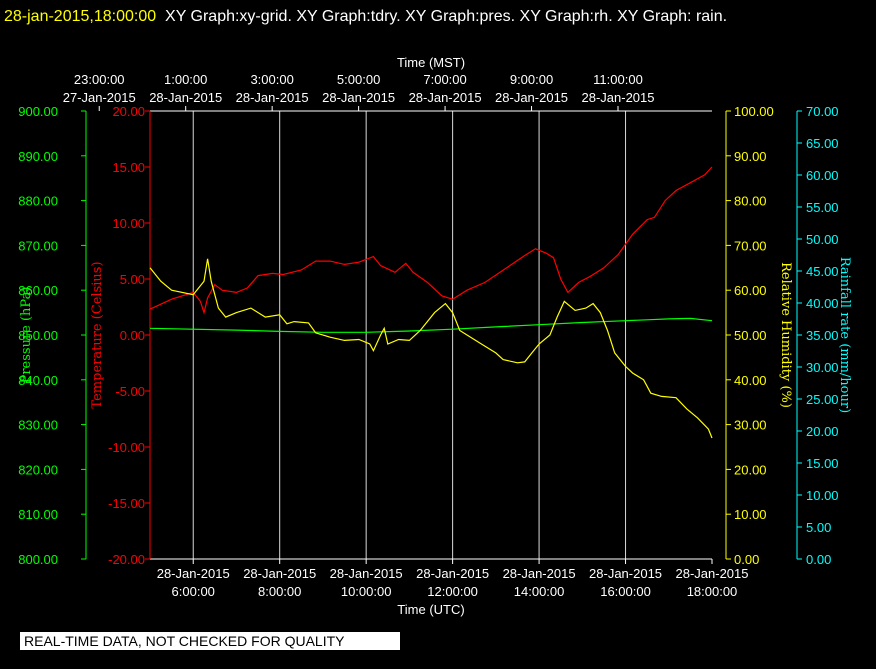  What do you see at coordinates (531, 79) in the screenshot?
I see `top-tick-time: 9:00:00` at bounding box center [531, 79].